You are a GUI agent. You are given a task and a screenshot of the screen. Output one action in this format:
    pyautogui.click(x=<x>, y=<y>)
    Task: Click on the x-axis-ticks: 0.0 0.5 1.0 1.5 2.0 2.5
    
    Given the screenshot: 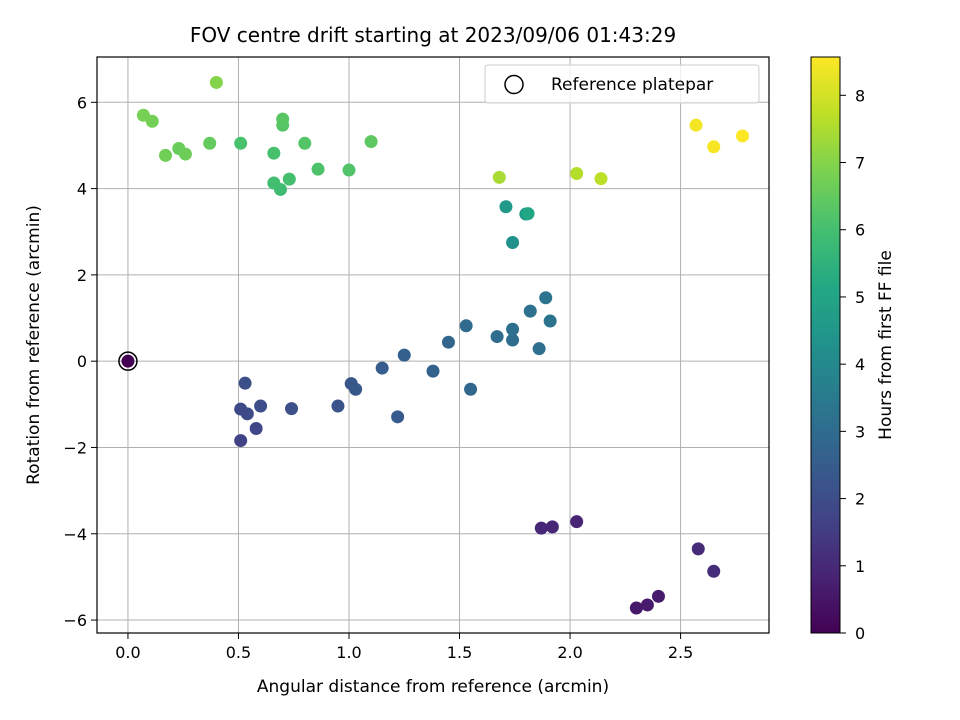 What is the action you would take?
    pyautogui.click(x=404, y=647)
    